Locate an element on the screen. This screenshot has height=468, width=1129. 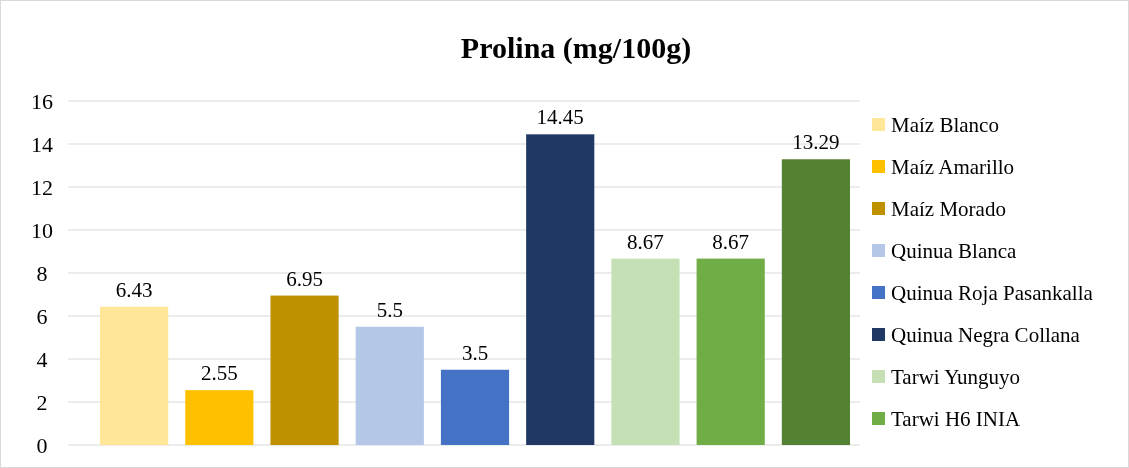
y-tick-label: 14 is located at coordinates (42, 144).